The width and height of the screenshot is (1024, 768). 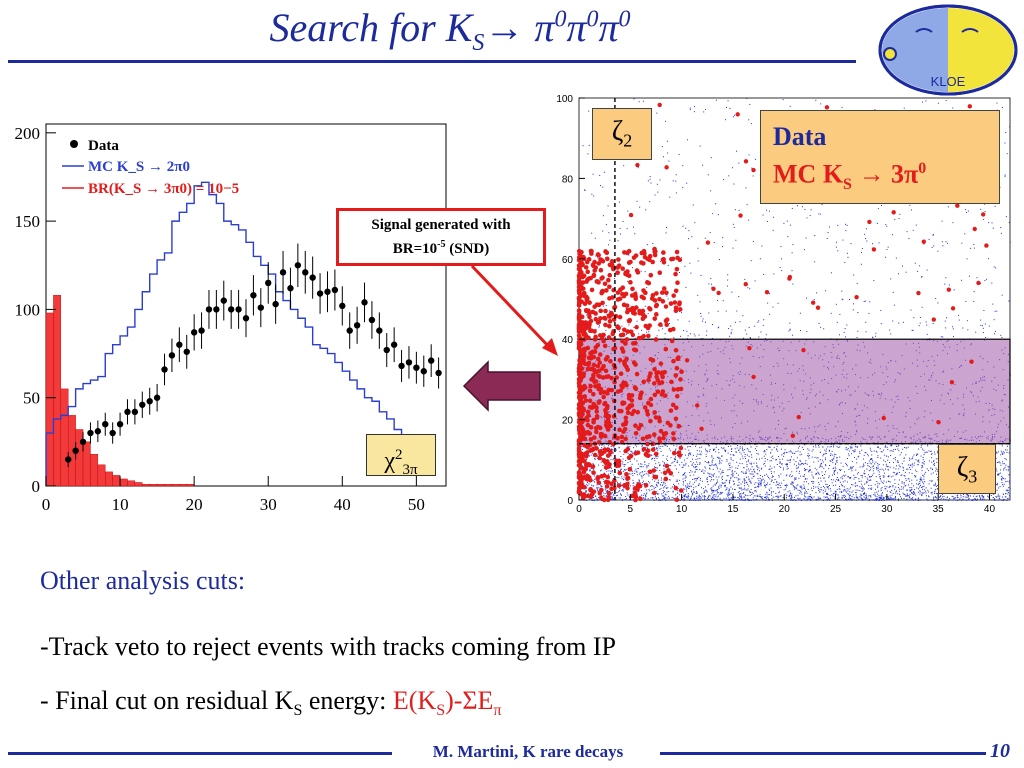 I want to click on legend-marker-data, so click(x=74, y=144).